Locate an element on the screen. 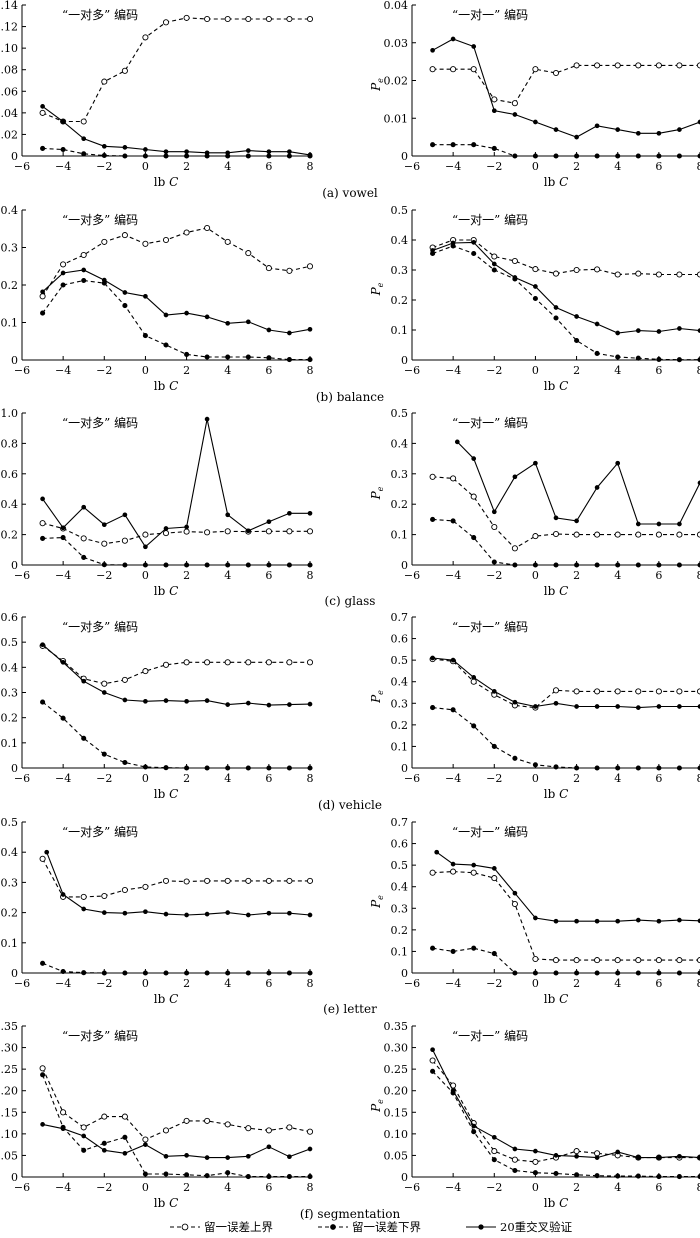 The image size is (700, 1238). y-tick-label: 0.7 is located at coordinates (400, 822).